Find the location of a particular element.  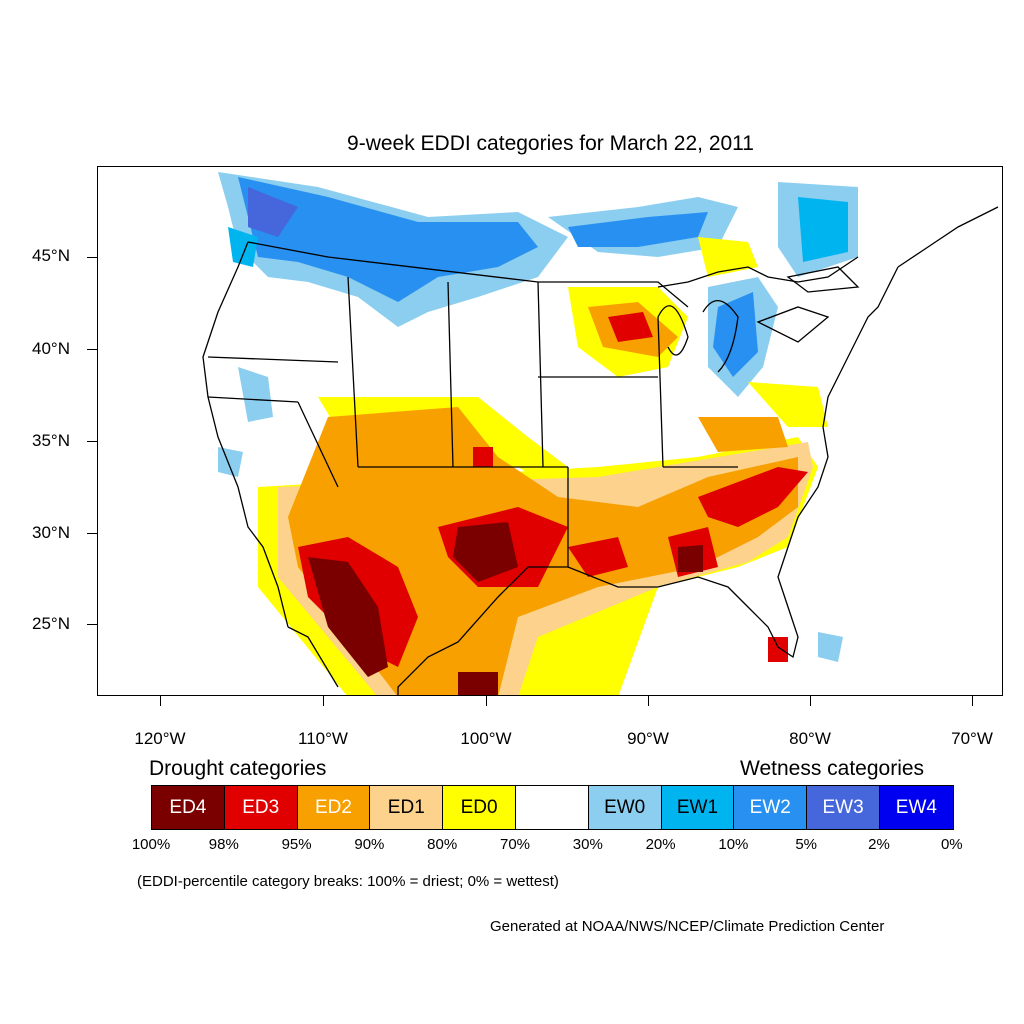

drought-categories-title: Drought categories is located at coordinates (238, 768).